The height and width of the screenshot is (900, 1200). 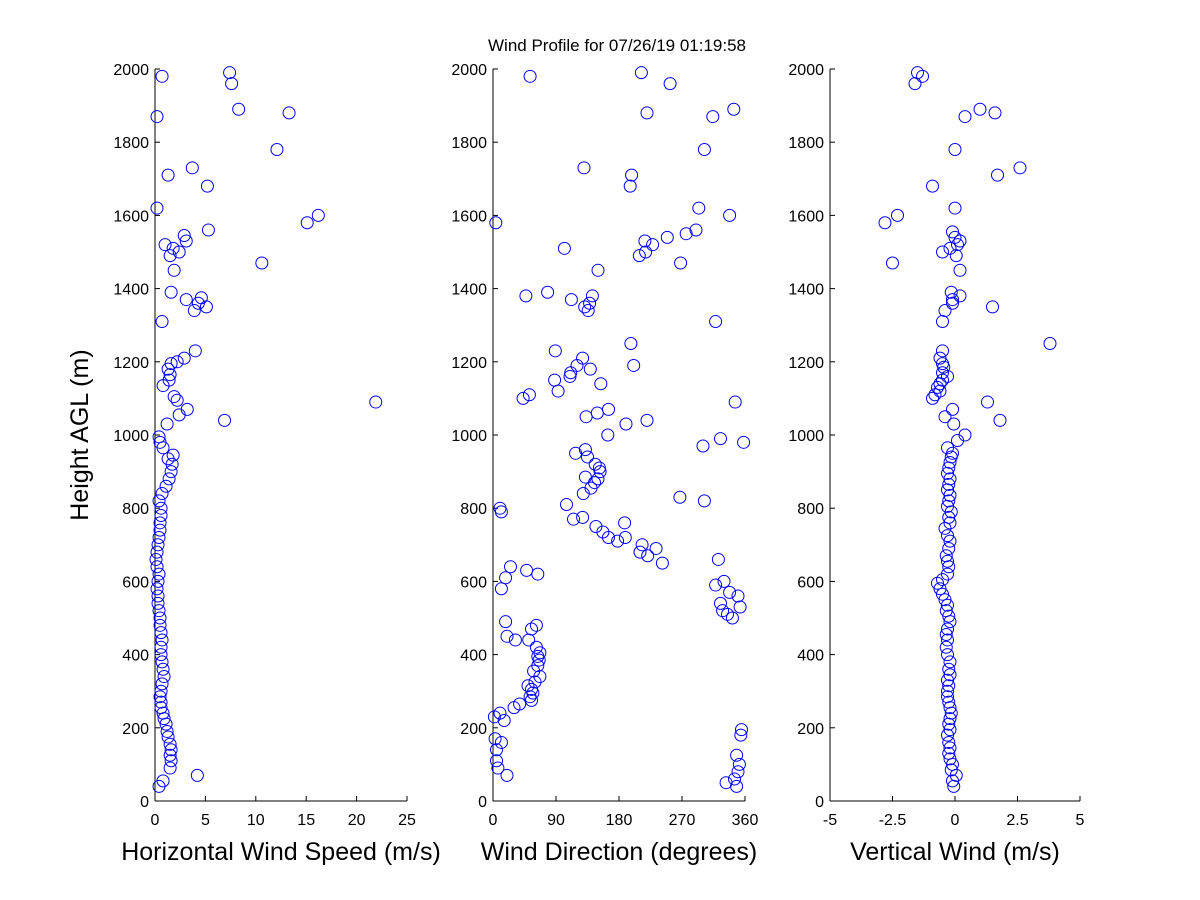 What do you see at coordinates (306, 820) in the screenshot?
I see `x-tick-label: 15` at bounding box center [306, 820].